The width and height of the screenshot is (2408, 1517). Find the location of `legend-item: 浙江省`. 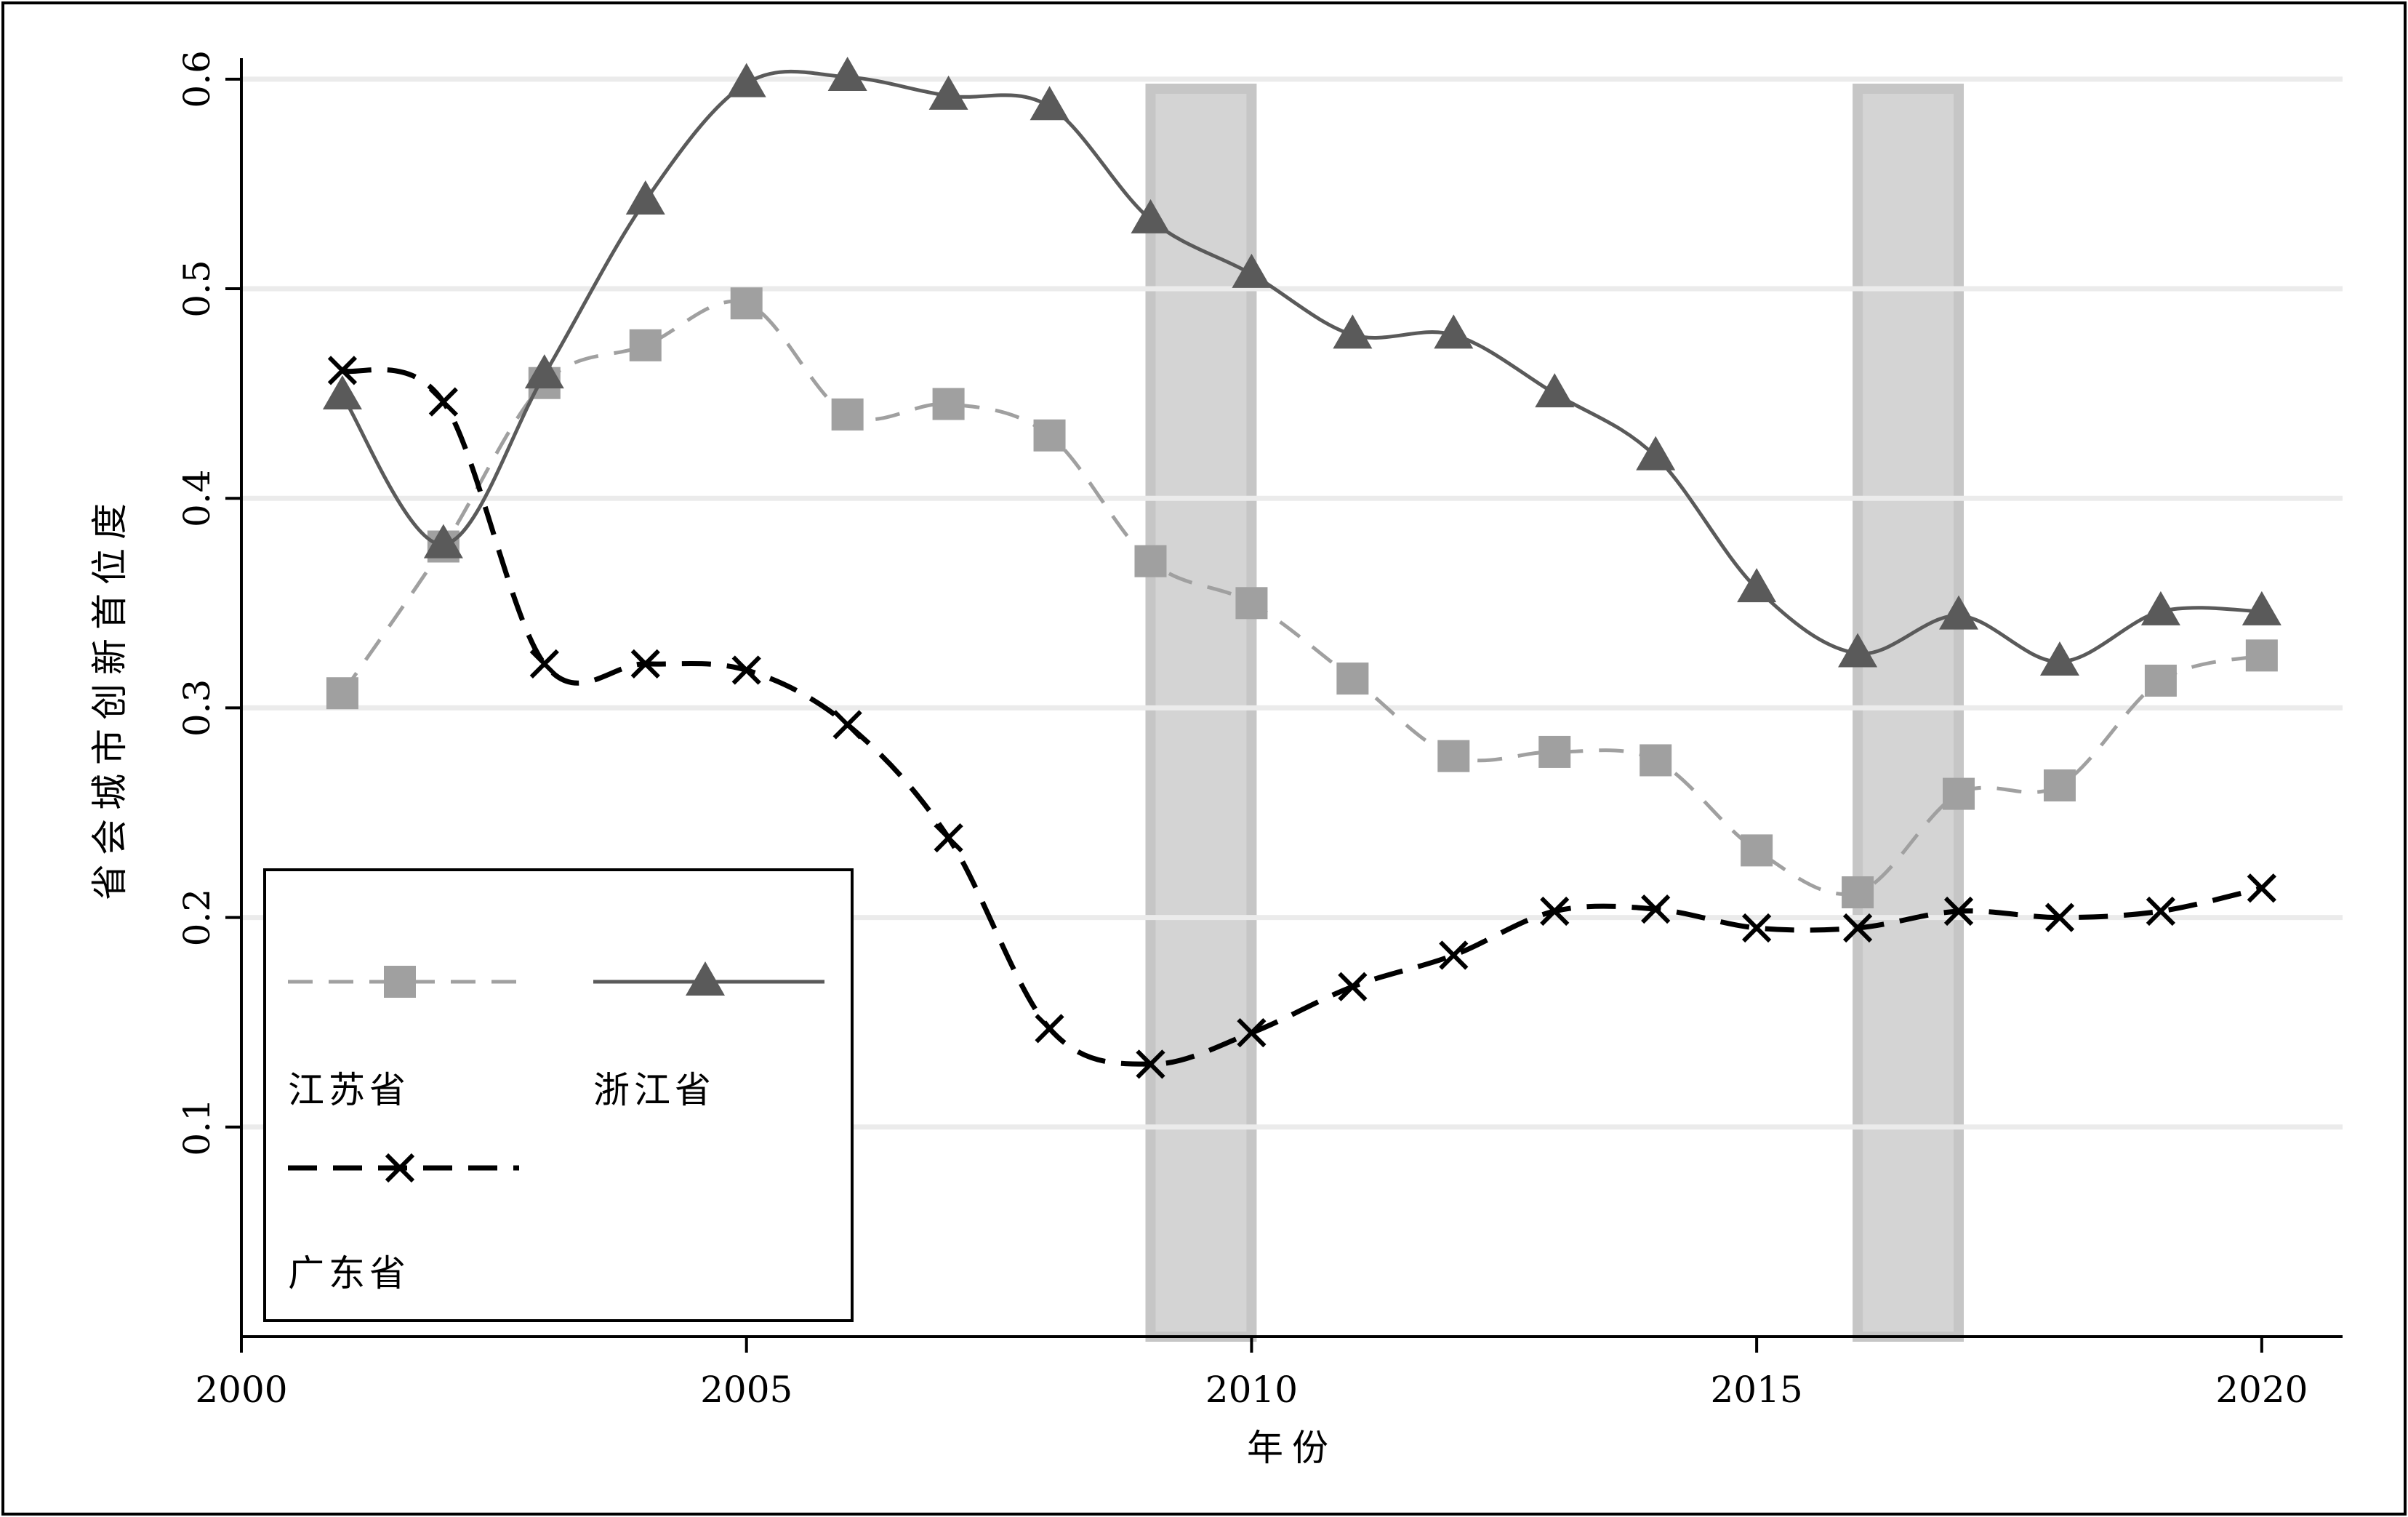

legend-item: 浙江省 is located at coordinates (708, 1036).